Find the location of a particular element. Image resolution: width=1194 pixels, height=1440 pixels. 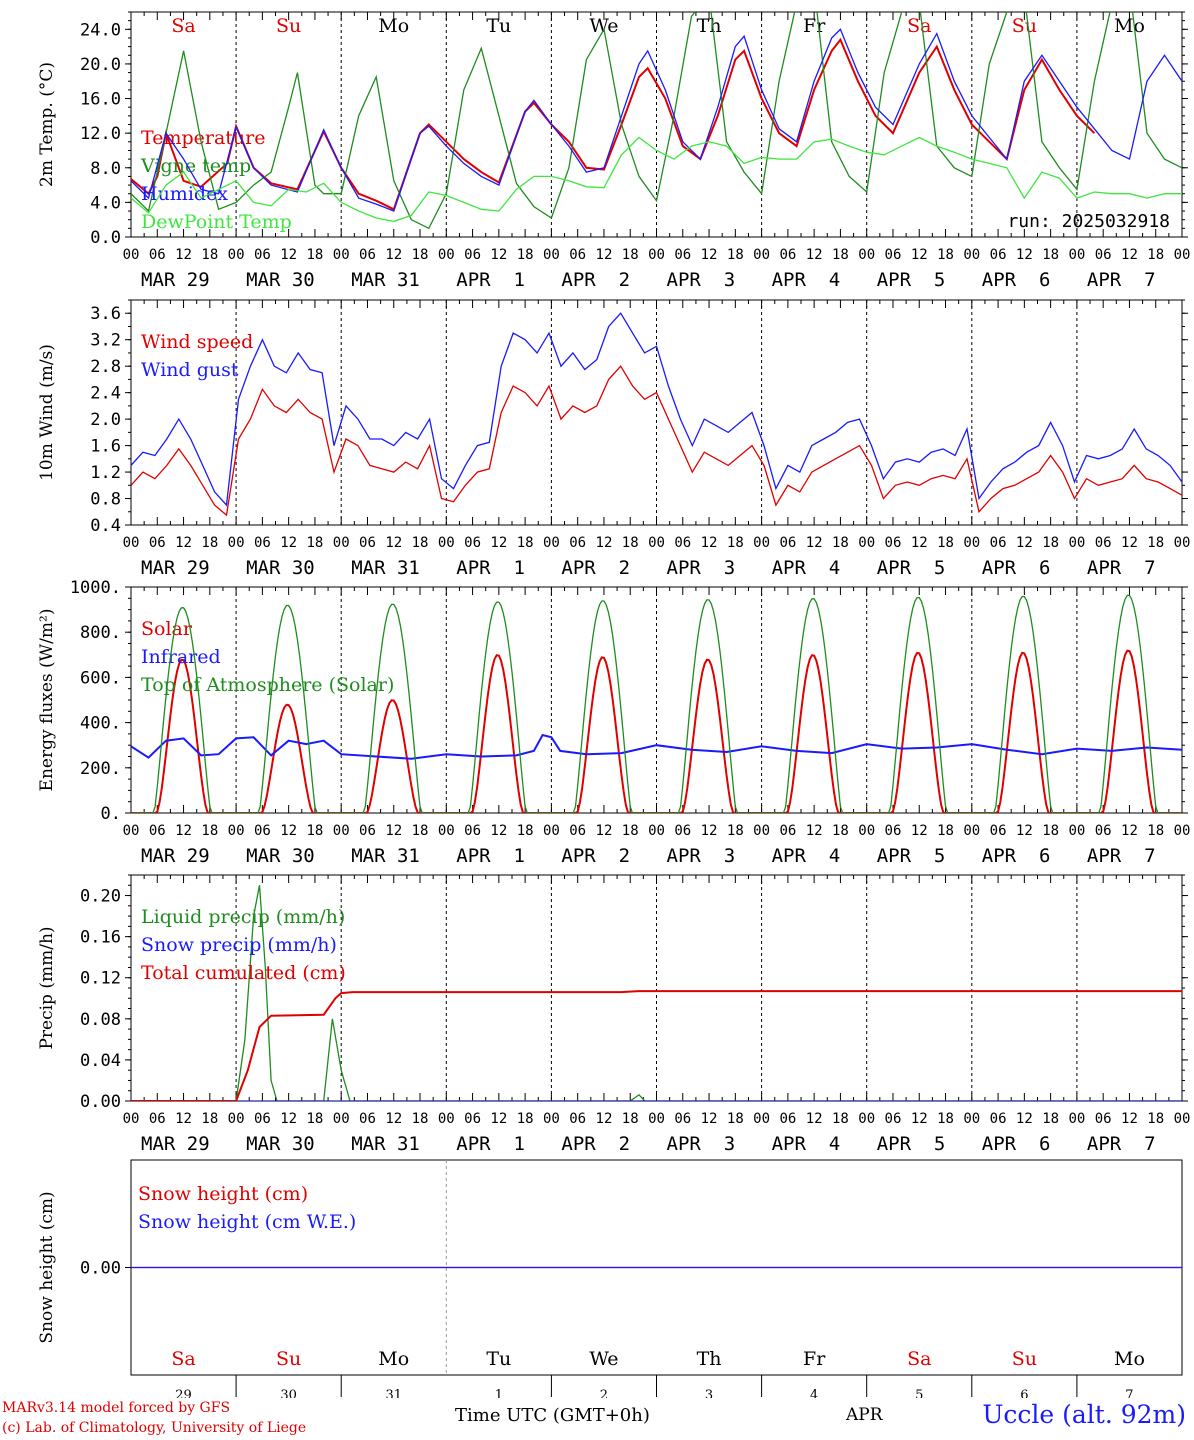

date-label: APR 3 is located at coordinates (701, 1144).